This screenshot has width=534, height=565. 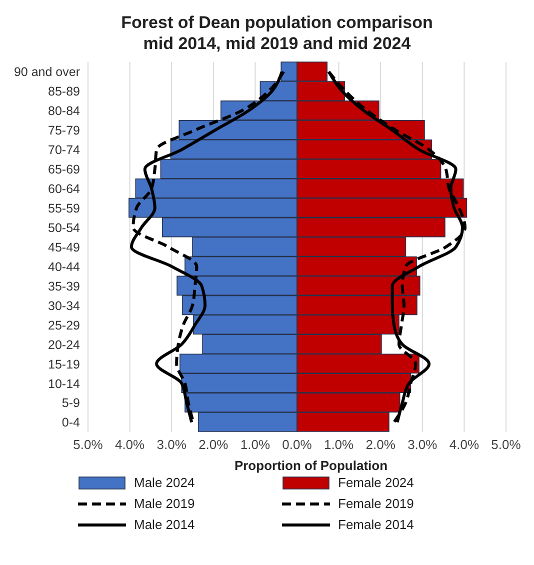 What do you see at coordinates (64, 383) in the screenshot?
I see `y-tick-label: 10-14` at bounding box center [64, 383].